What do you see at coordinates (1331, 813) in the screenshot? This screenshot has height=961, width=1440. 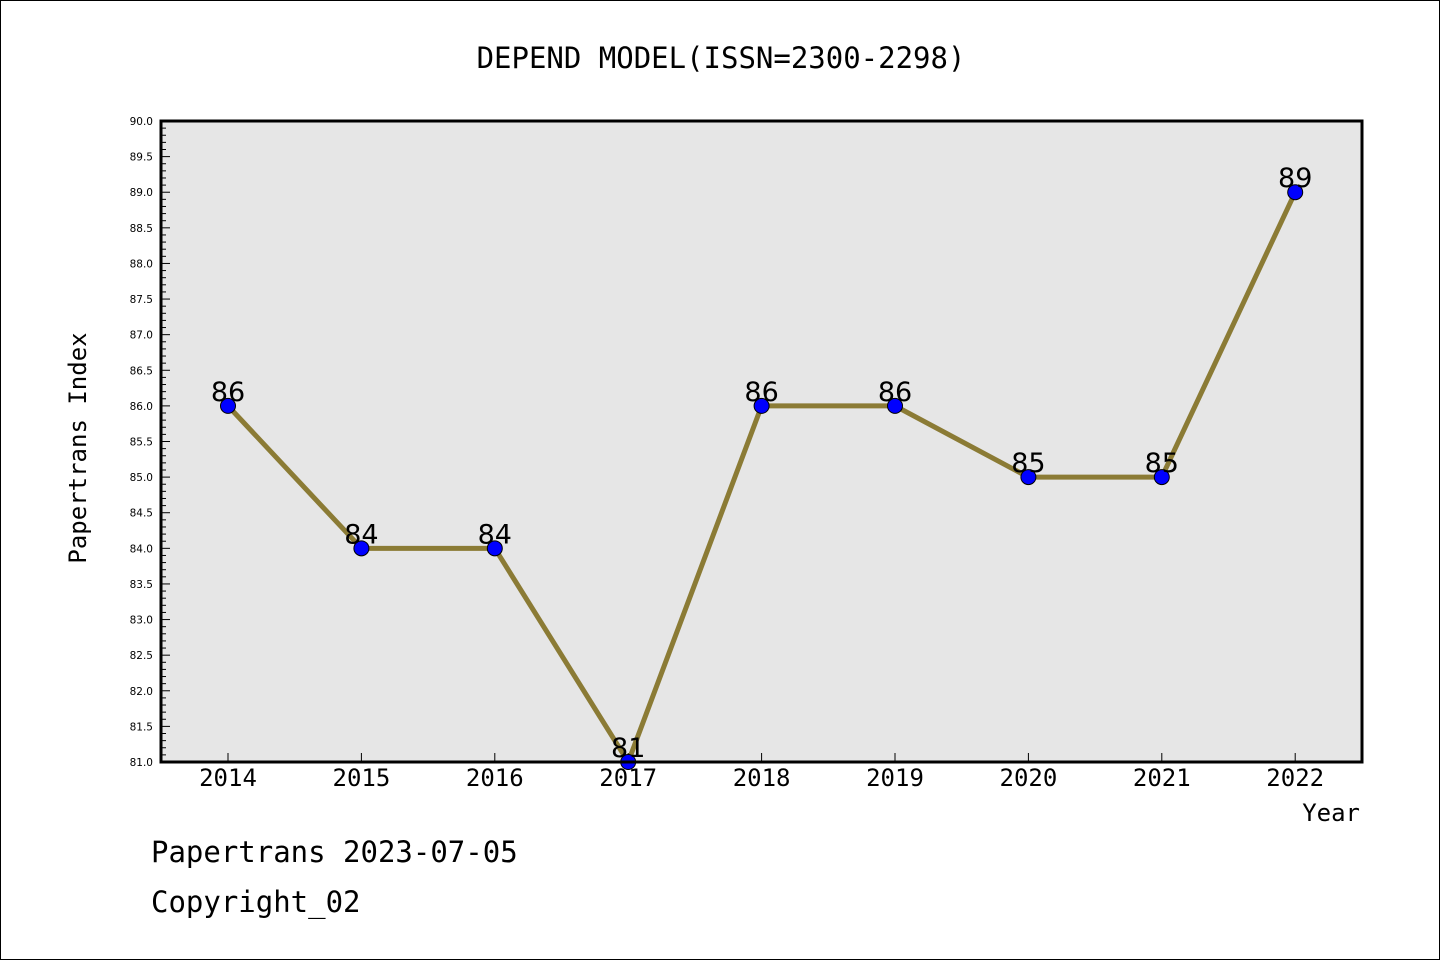 I see `x-axis-label: Year` at bounding box center [1331, 813].